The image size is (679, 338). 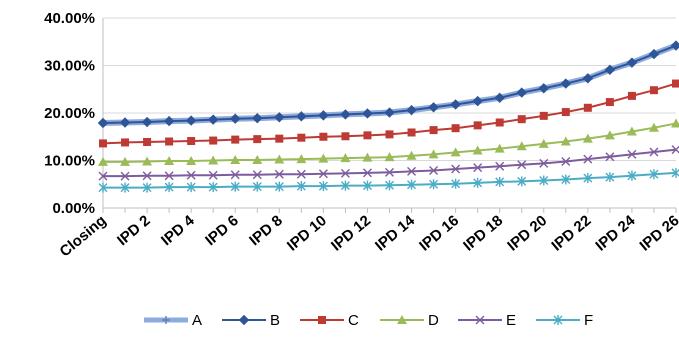 What do you see at coordinates (197, 320) in the screenshot?
I see `legend-label: A` at bounding box center [197, 320].